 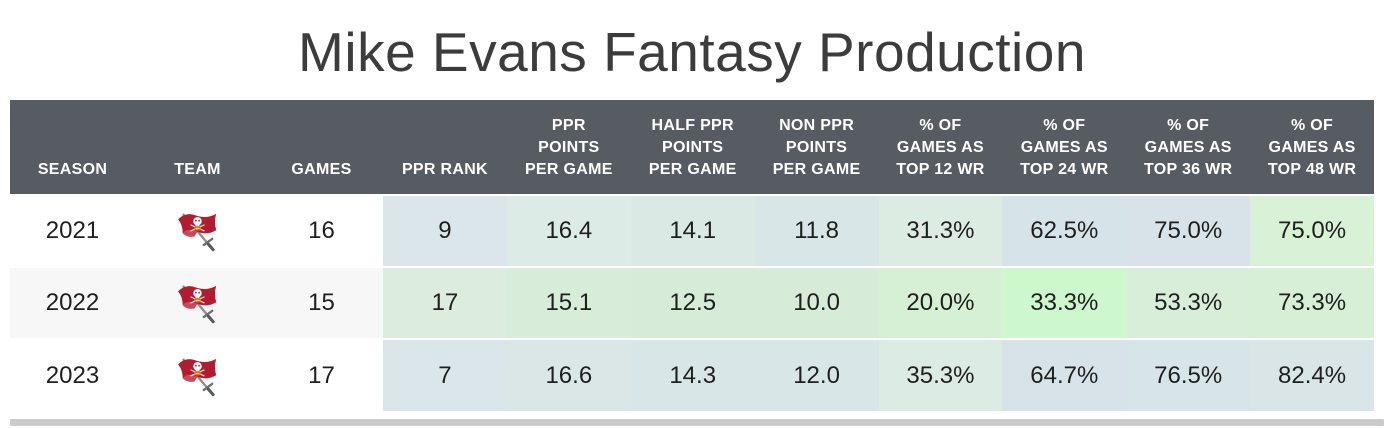 What do you see at coordinates (568, 147) in the screenshot?
I see `column-header-ppr-ppg: PPR POINTS PER GAME` at bounding box center [568, 147].